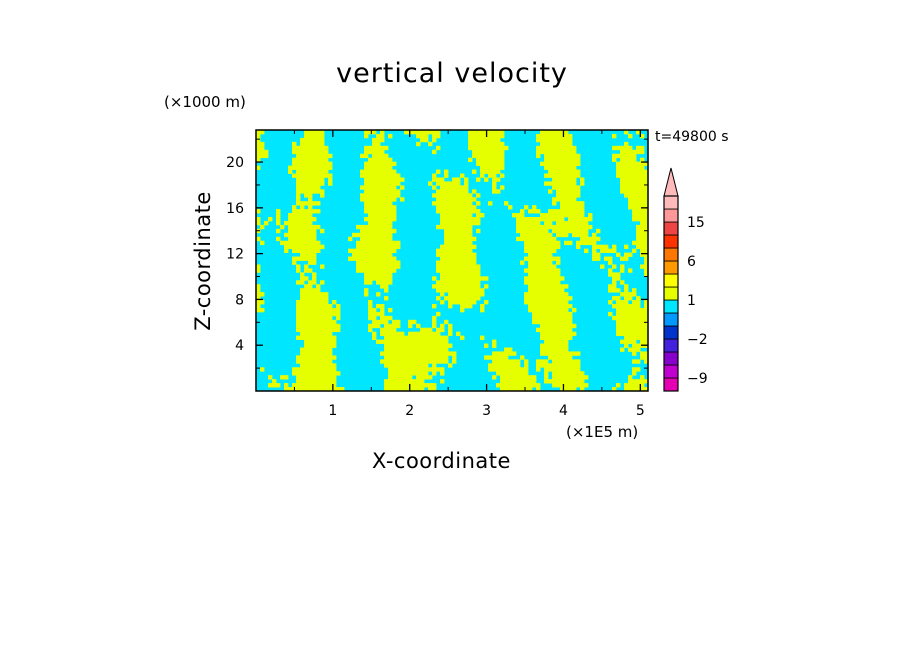 The width and height of the screenshot is (904, 654). Describe the element at coordinates (235, 209) in the screenshot. I see `y-tick-label: 16` at that location.